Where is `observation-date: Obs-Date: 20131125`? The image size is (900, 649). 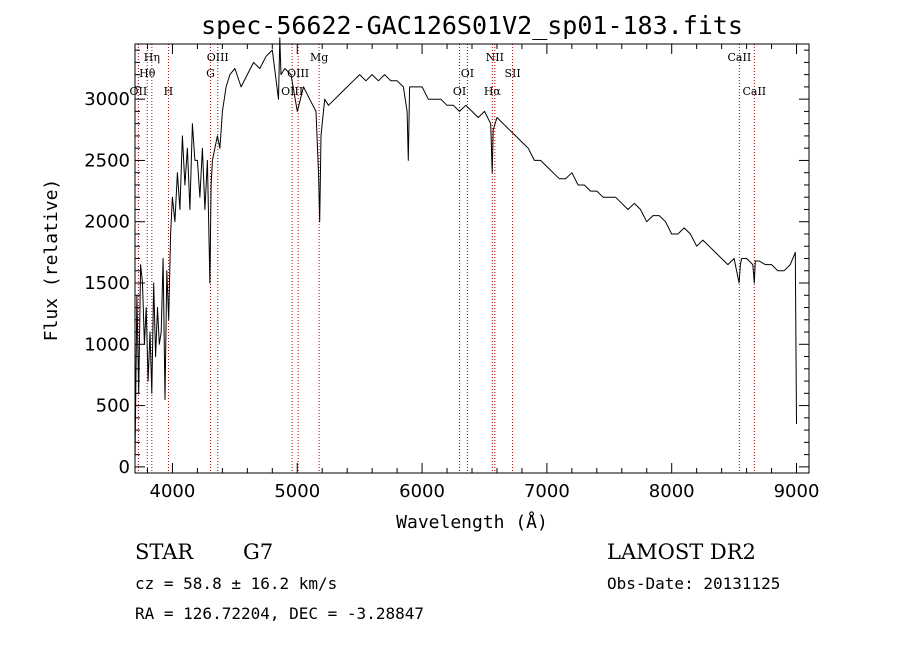 observation-date: Obs-Date: 20131125 is located at coordinates (694, 583).